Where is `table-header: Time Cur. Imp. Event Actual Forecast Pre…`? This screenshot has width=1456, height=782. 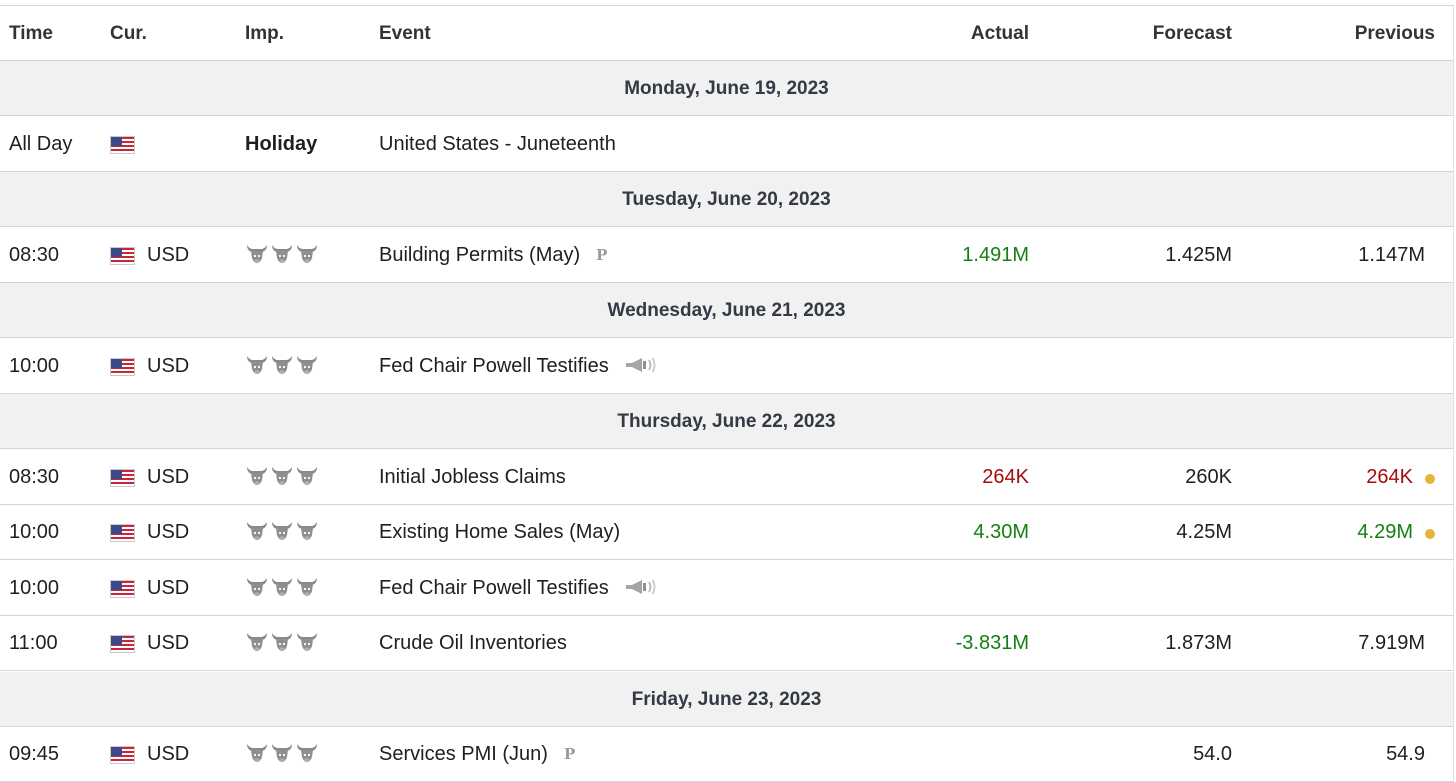
table-header: Time Cur. Imp. Event Actual Forecast Pre… is located at coordinates (727, 33).